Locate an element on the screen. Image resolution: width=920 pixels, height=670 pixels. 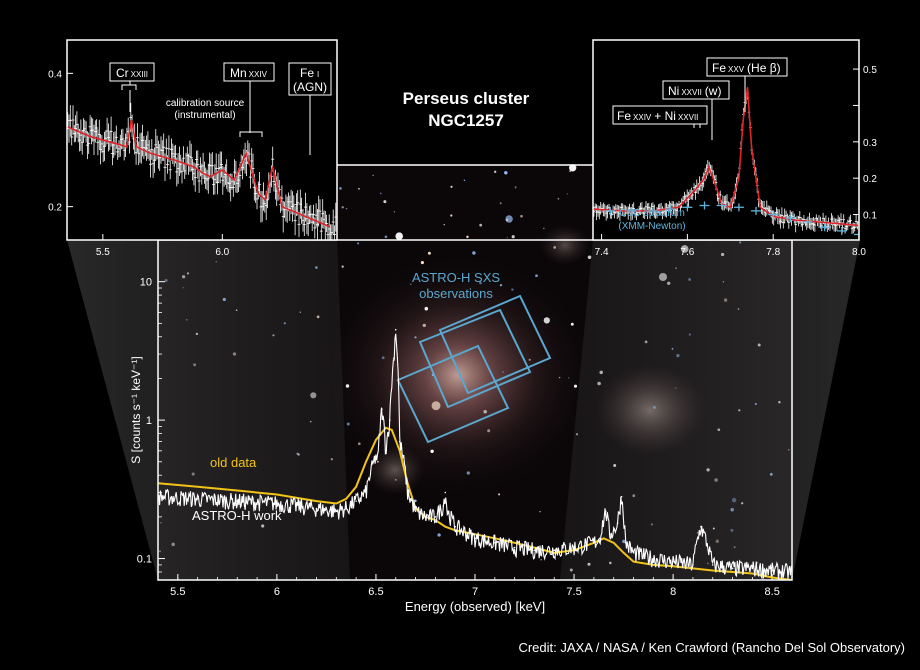
inset-left-model-line is located at coordinates (199, 173).